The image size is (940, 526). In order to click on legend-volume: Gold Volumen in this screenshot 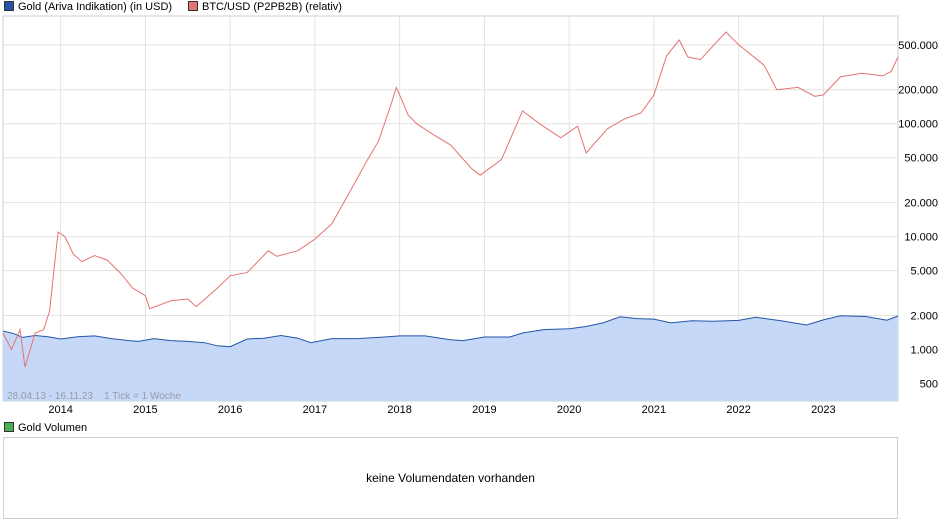, I will do `click(45, 429)`.